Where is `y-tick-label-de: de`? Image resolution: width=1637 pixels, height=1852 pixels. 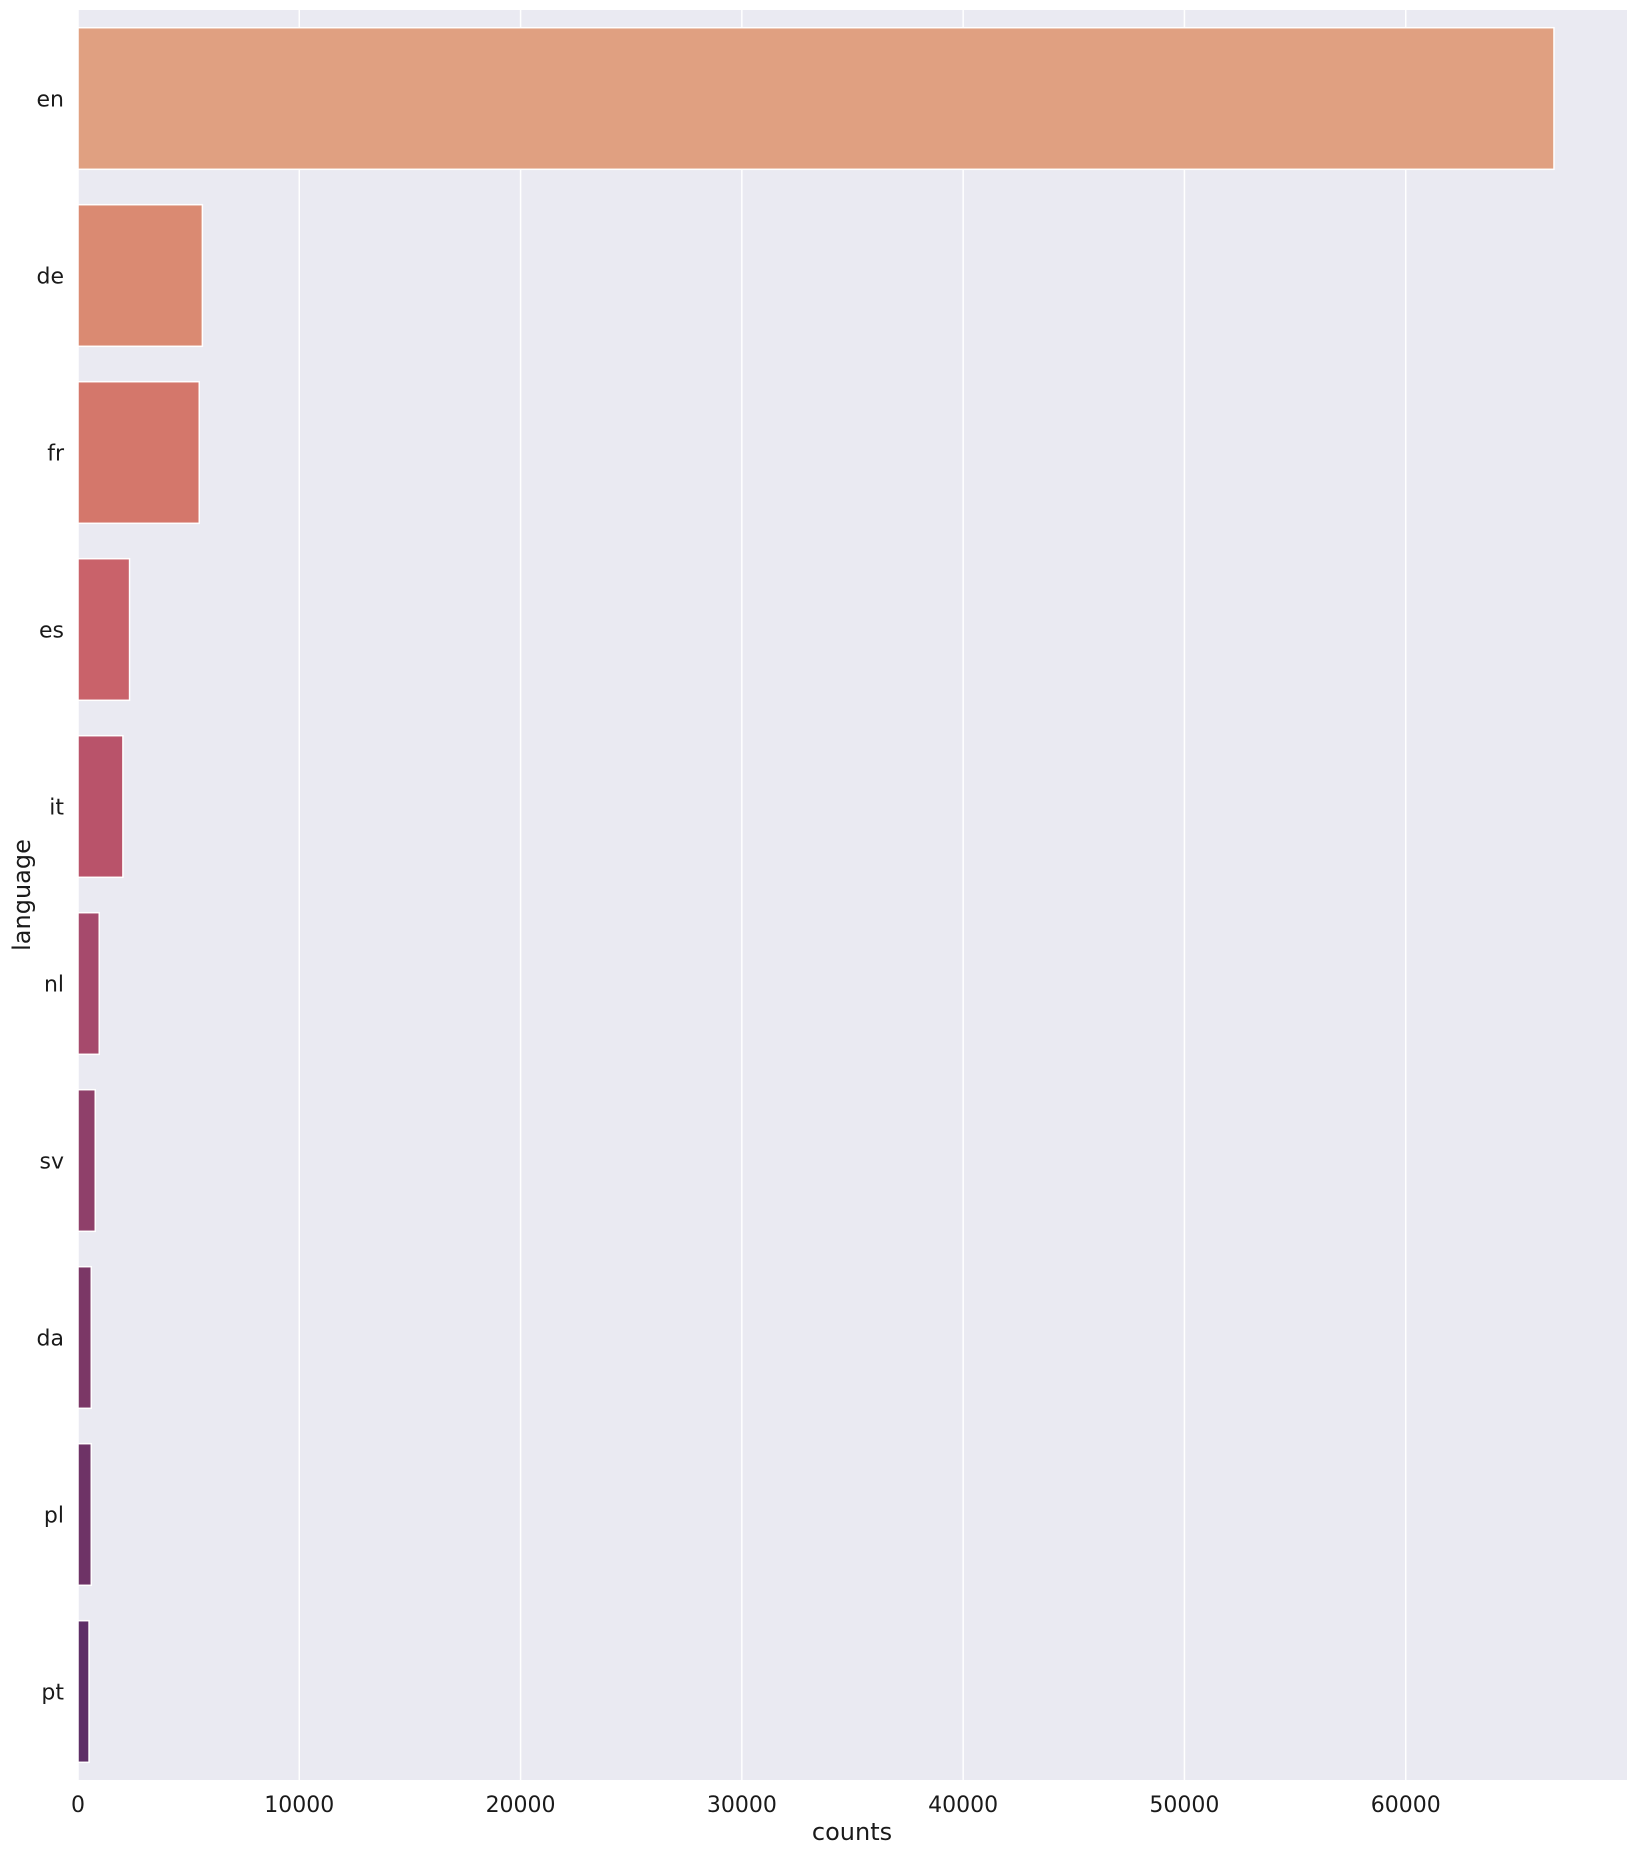 y-tick-label-de: de is located at coordinates (51, 277).